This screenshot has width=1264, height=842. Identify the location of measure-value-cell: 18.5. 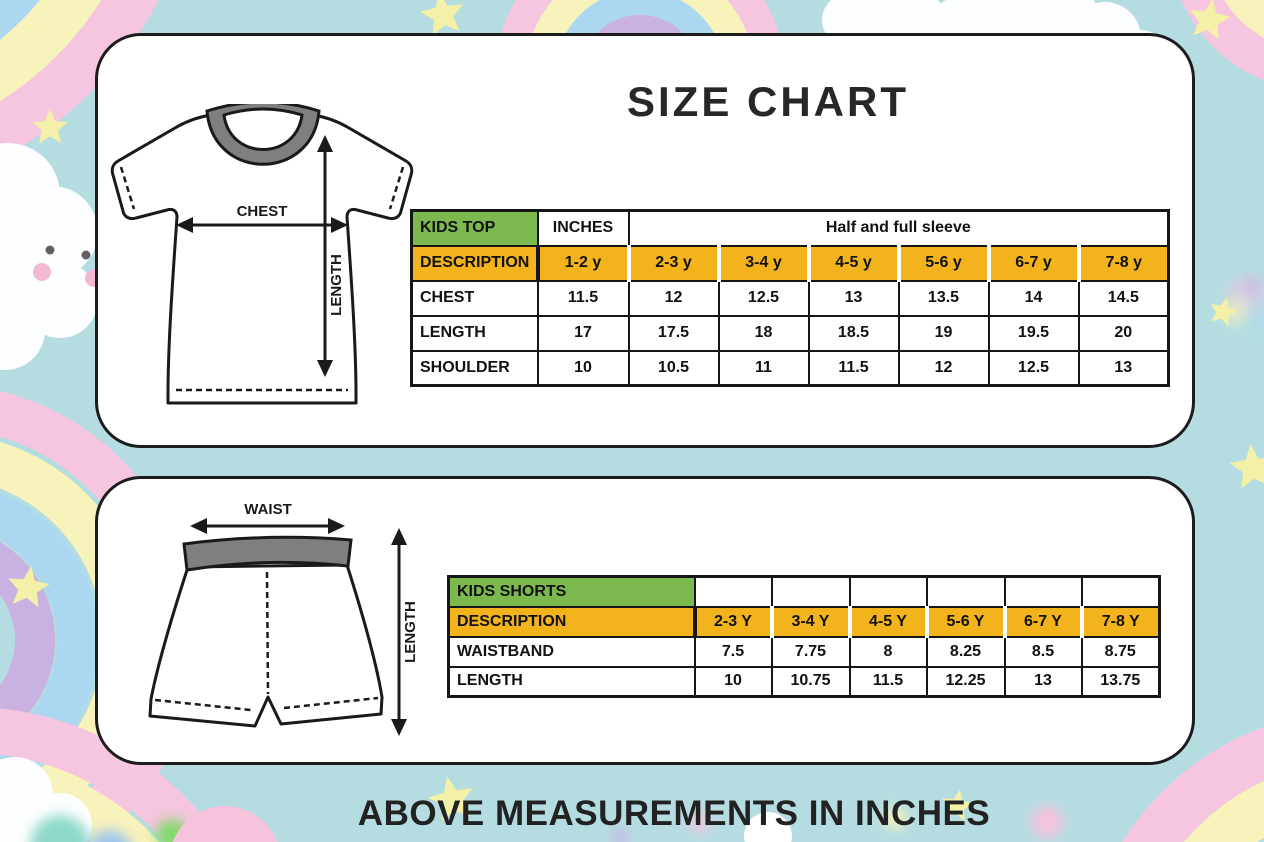
(853, 333).